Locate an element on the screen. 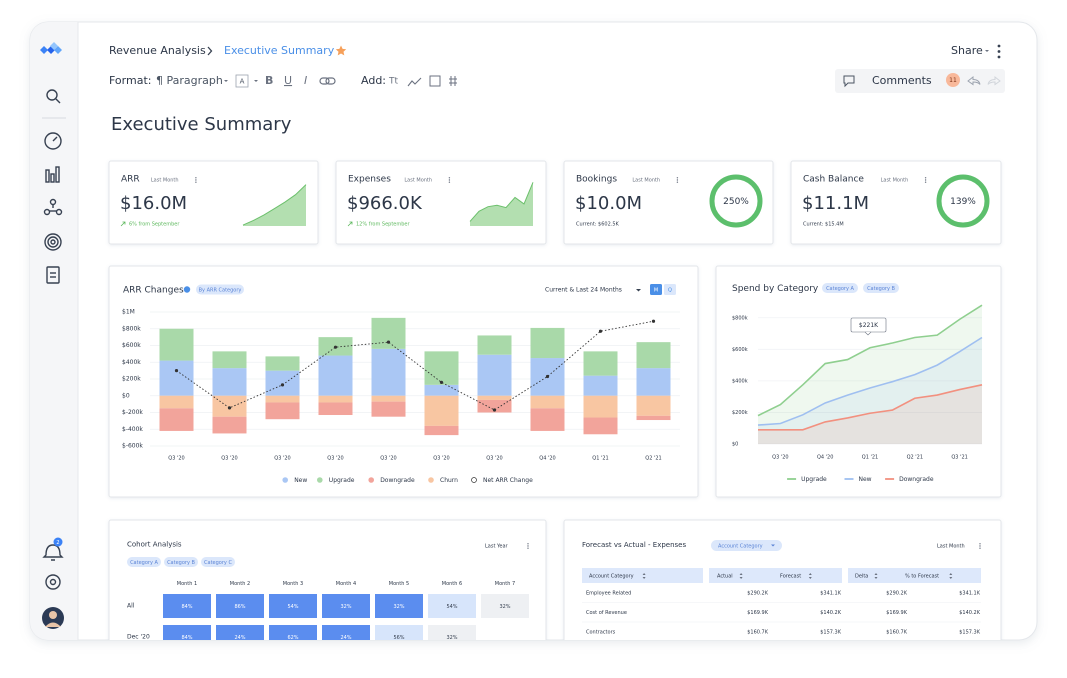  chart-tag-bg is located at coordinates (881, 288).